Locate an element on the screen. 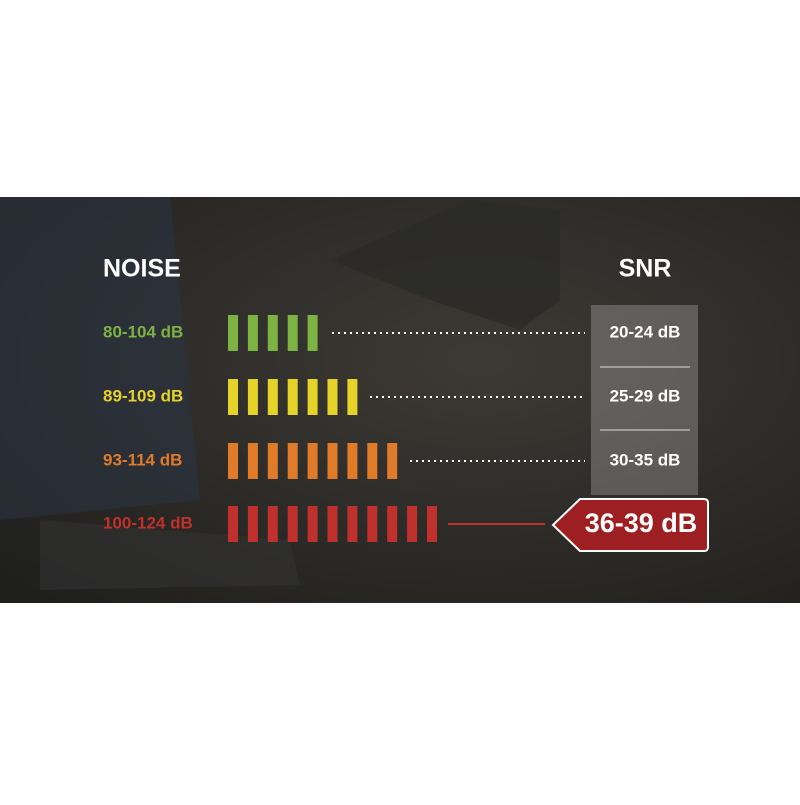 This screenshot has width=800, height=805. snr-label: 20-24 dB is located at coordinates (645, 331).